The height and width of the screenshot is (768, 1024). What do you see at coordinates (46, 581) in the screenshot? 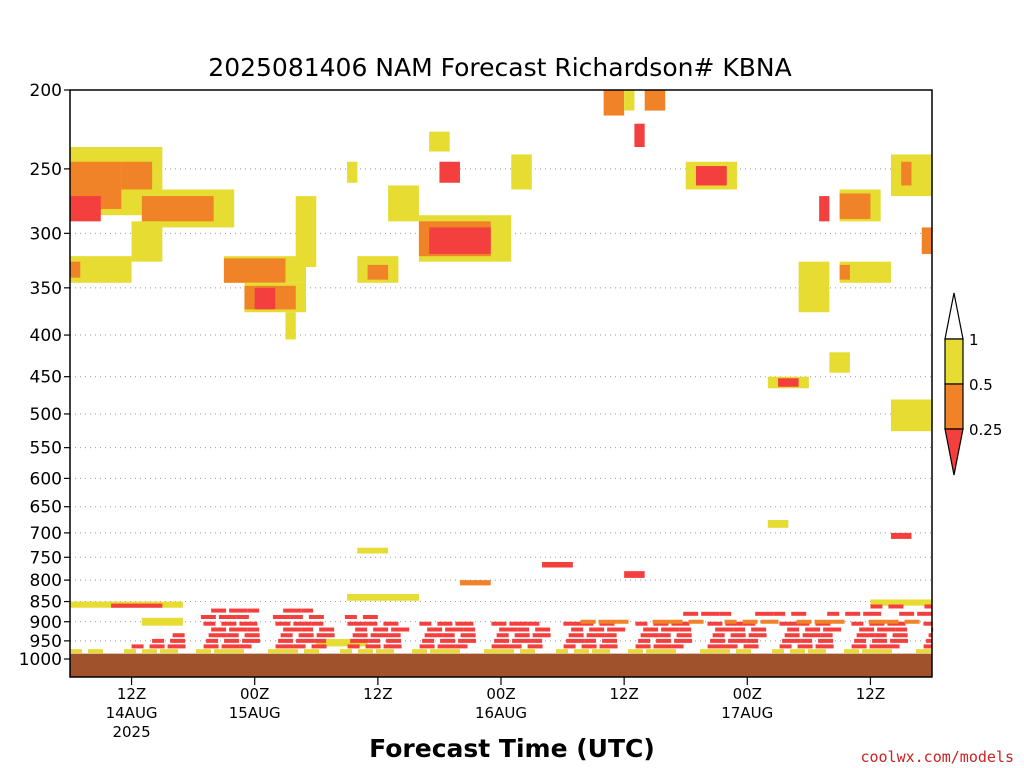
I see `y-tick-label: 800` at bounding box center [46, 581].